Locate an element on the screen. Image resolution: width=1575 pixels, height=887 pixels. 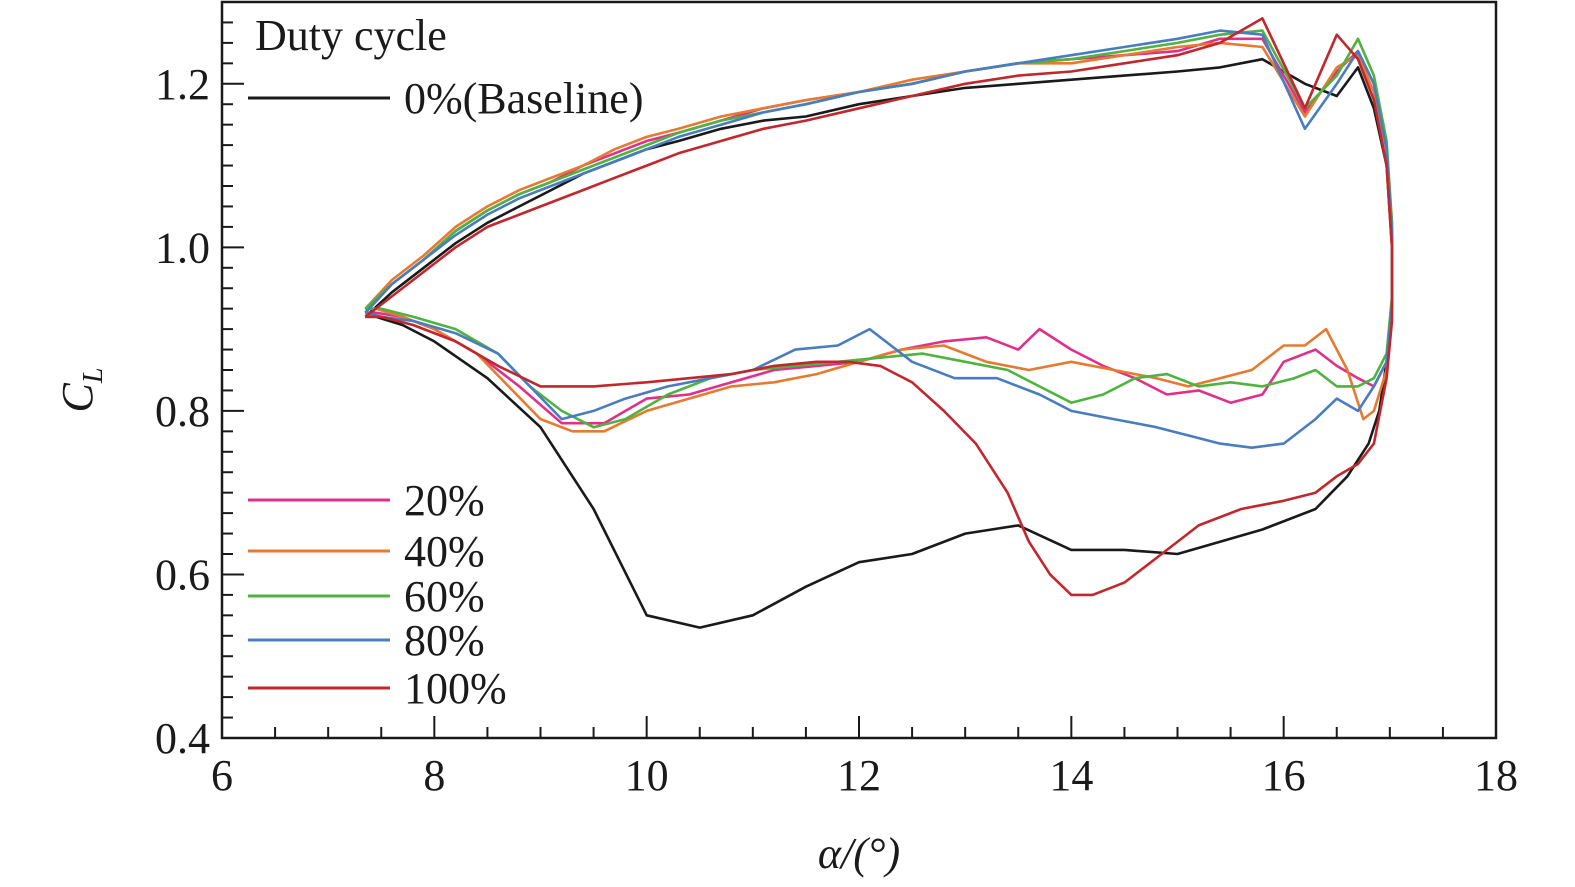
legend-label-3: 60% is located at coordinates (444, 596).